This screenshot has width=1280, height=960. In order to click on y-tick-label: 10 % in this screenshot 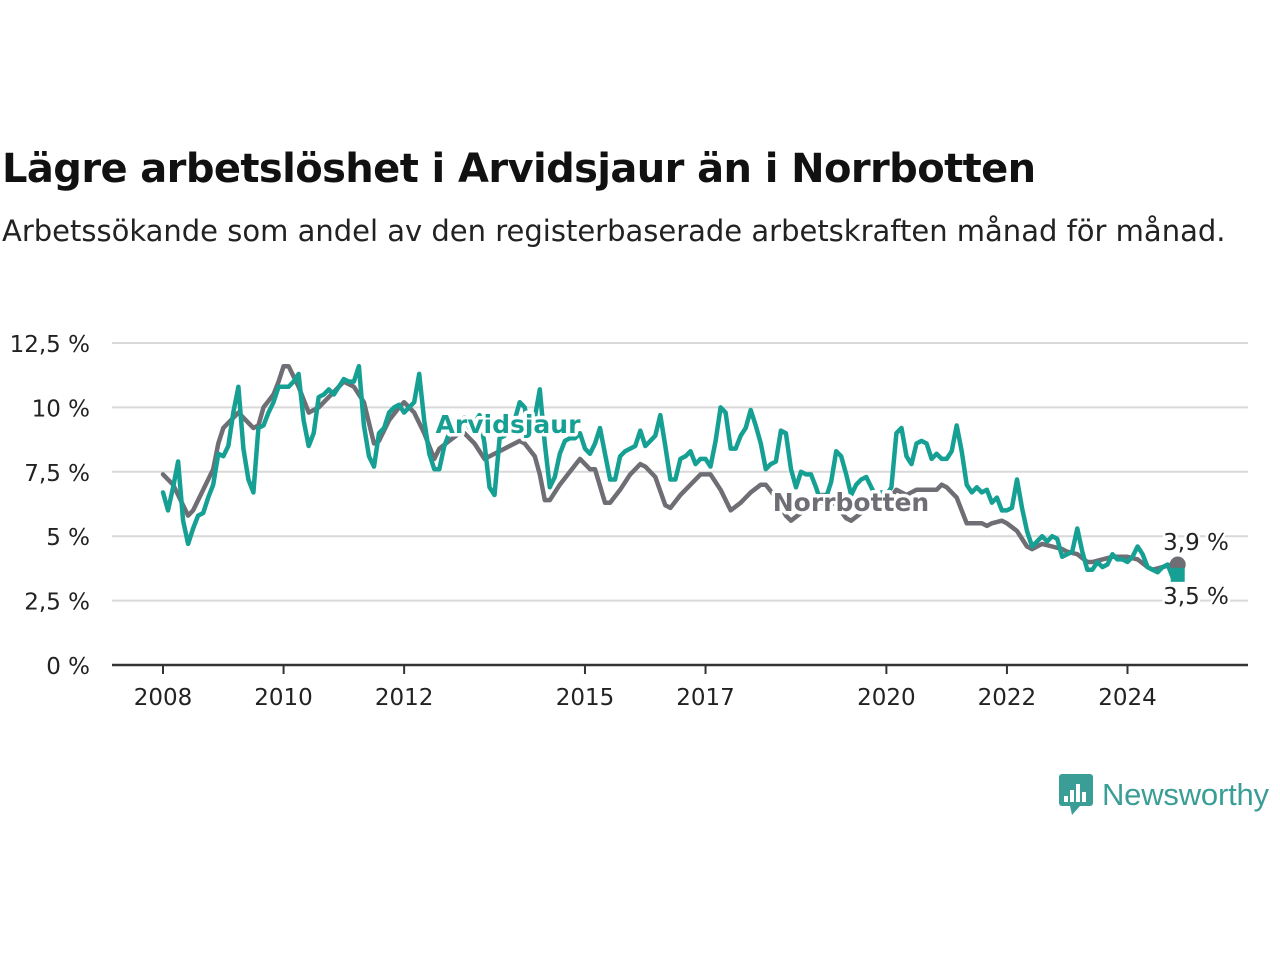, I will do `click(61, 409)`.